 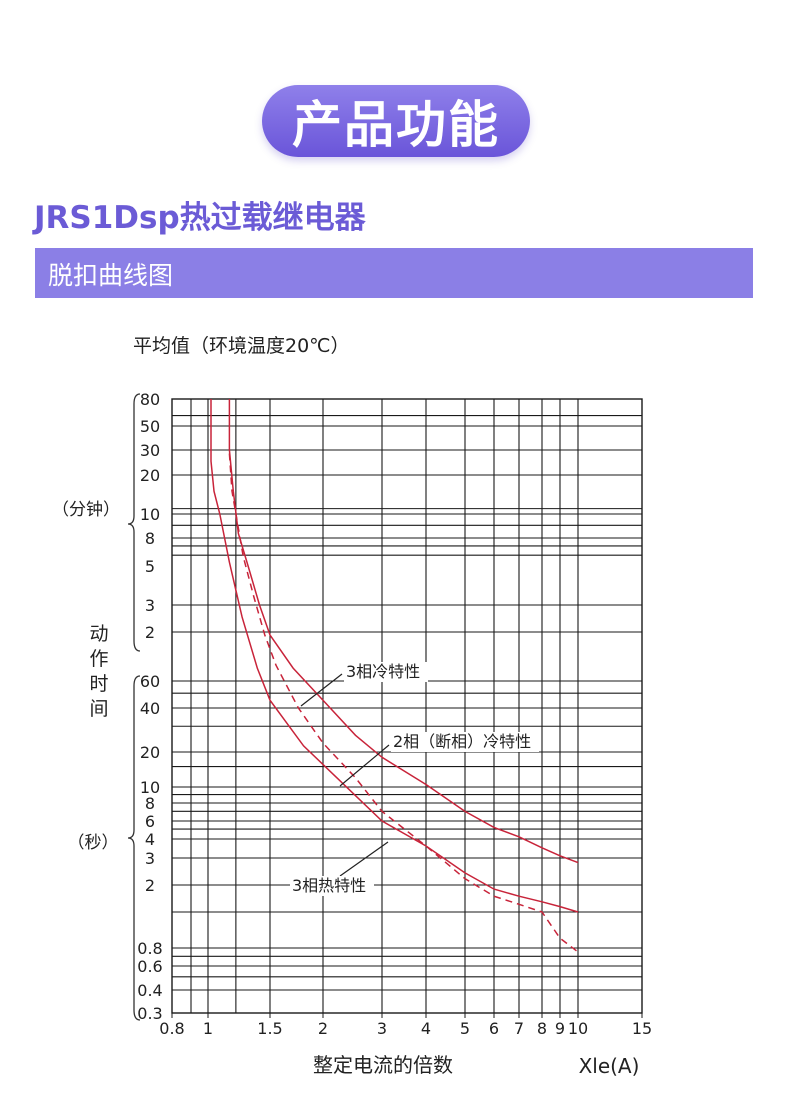 What do you see at coordinates (200, 218) in the screenshot?
I see `product-title: JRS1Dsp热过载继电器` at bounding box center [200, 218].